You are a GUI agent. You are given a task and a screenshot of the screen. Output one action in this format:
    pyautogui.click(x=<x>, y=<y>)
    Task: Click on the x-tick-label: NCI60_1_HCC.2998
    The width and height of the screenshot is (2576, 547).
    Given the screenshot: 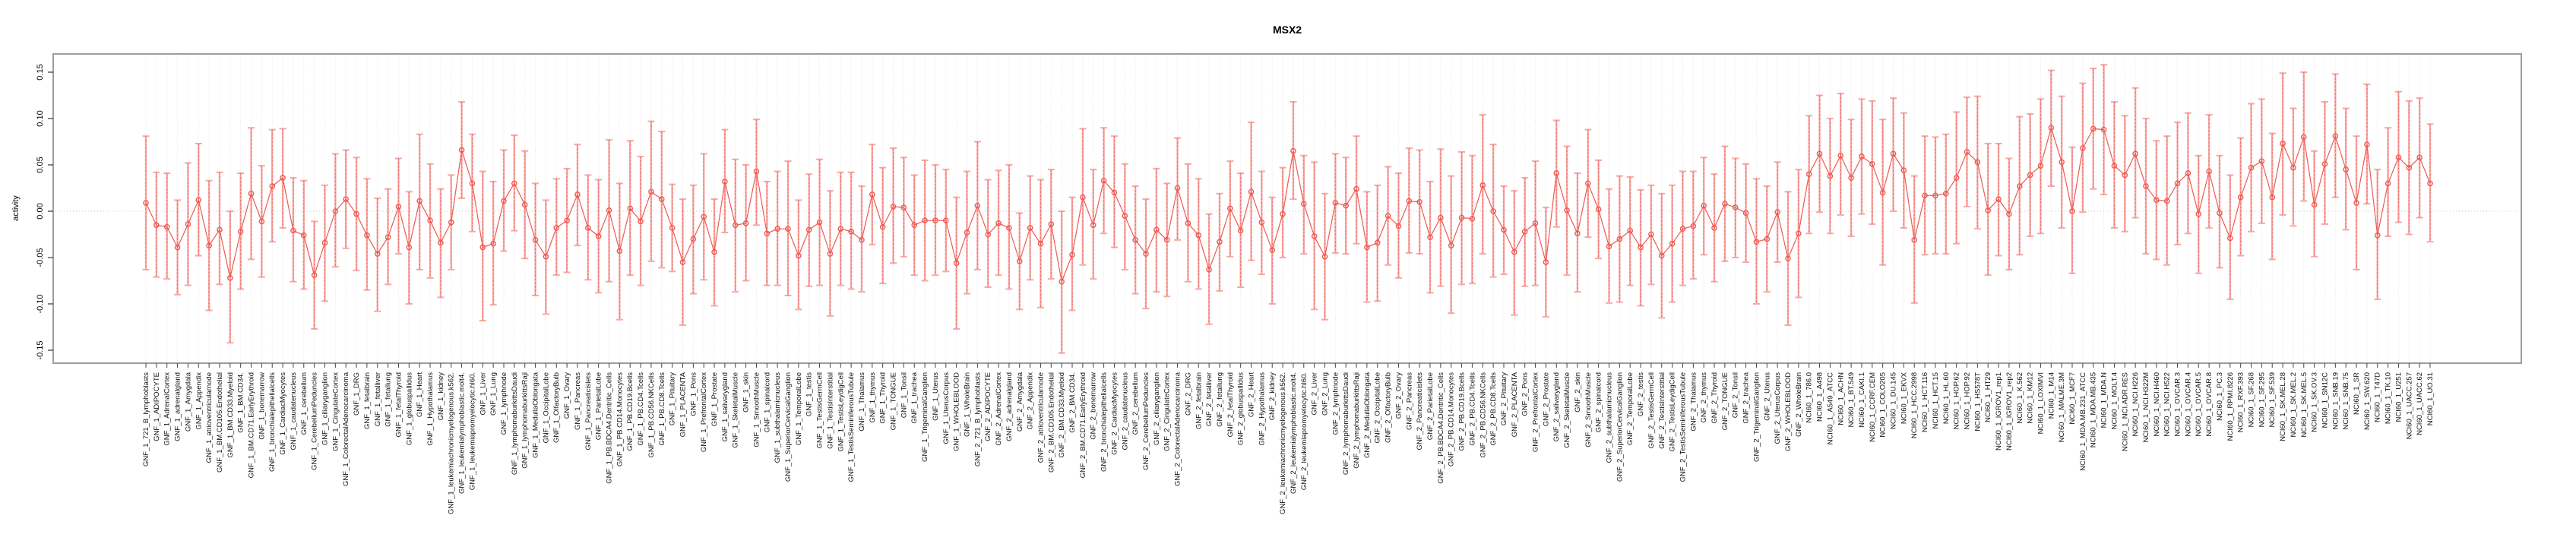 What is the action you would take?
    pyautogui.click(x=1915, y=405)
    